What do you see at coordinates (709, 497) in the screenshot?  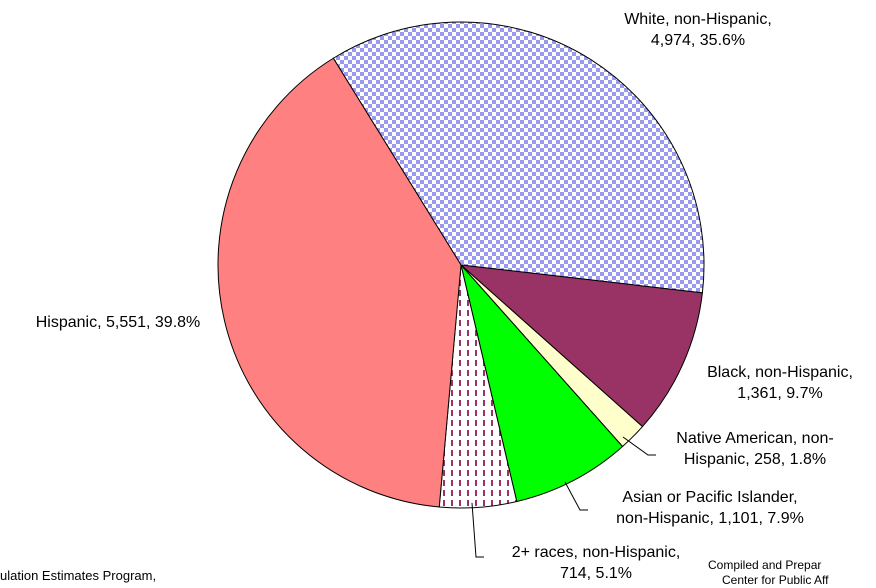 I see `slice-label-asian-or-pacific-islander: Asian or Pacific Islander,` at bounding box center [709, 497].